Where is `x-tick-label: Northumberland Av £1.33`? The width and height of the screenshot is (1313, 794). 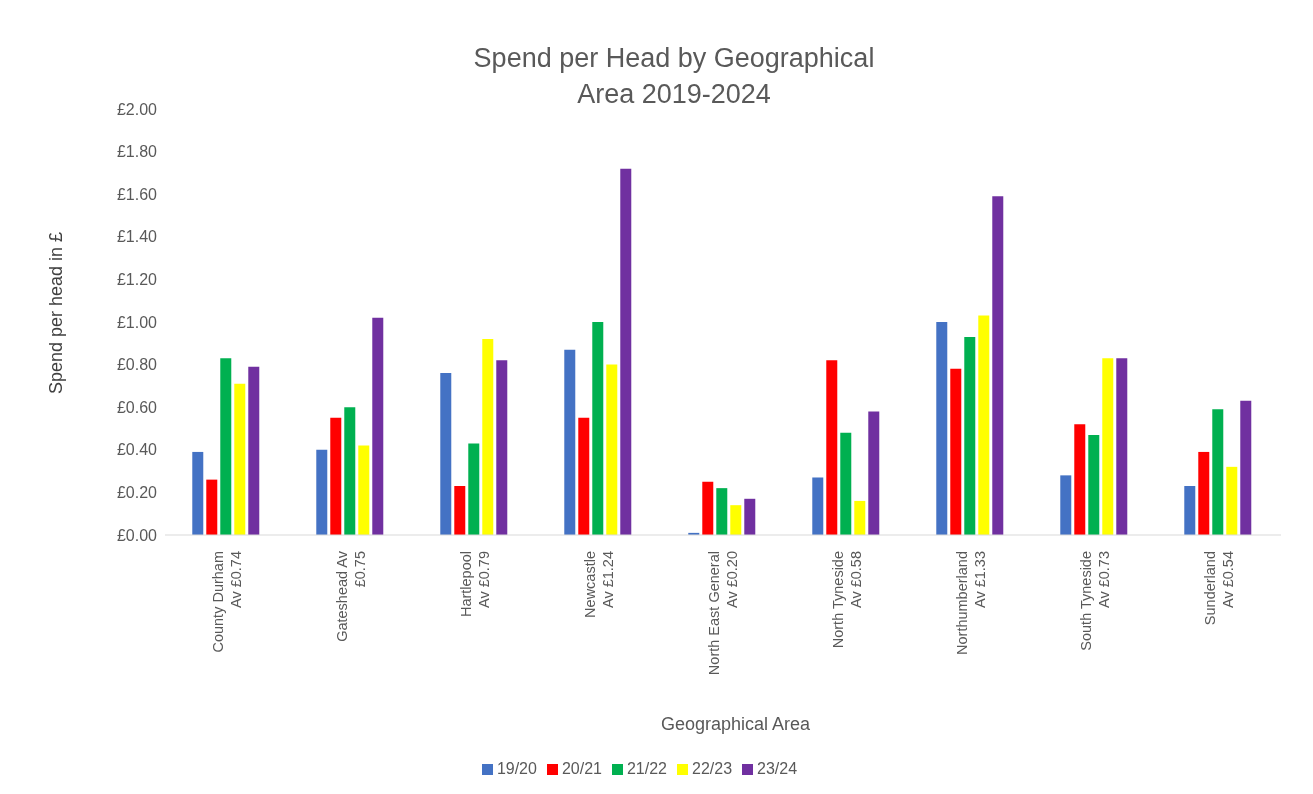
x-tick-label: Northumberland Av £1.33 is located at coordinates (971, 603).